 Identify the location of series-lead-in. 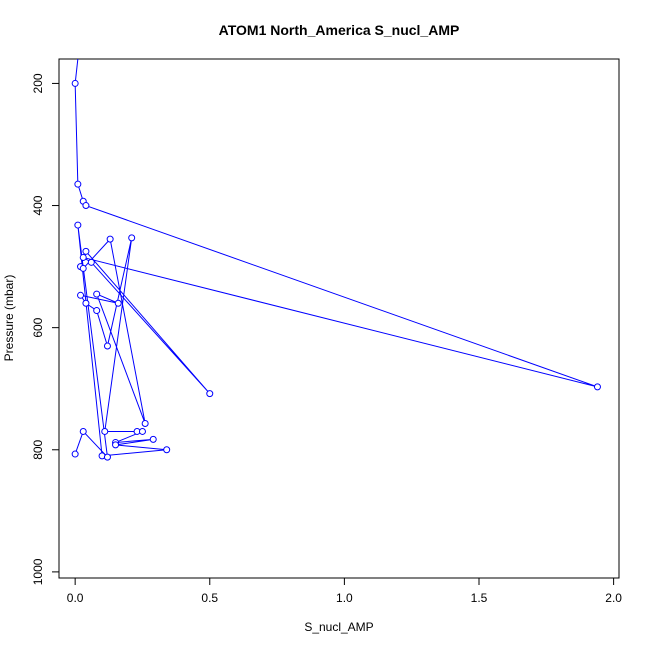
(76, 71).